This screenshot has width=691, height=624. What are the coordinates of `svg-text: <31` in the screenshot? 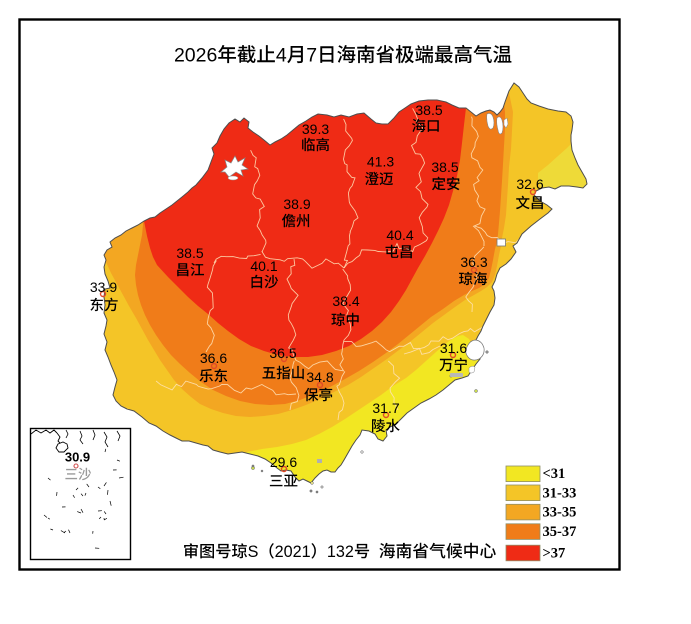 It's located at (554, 474).